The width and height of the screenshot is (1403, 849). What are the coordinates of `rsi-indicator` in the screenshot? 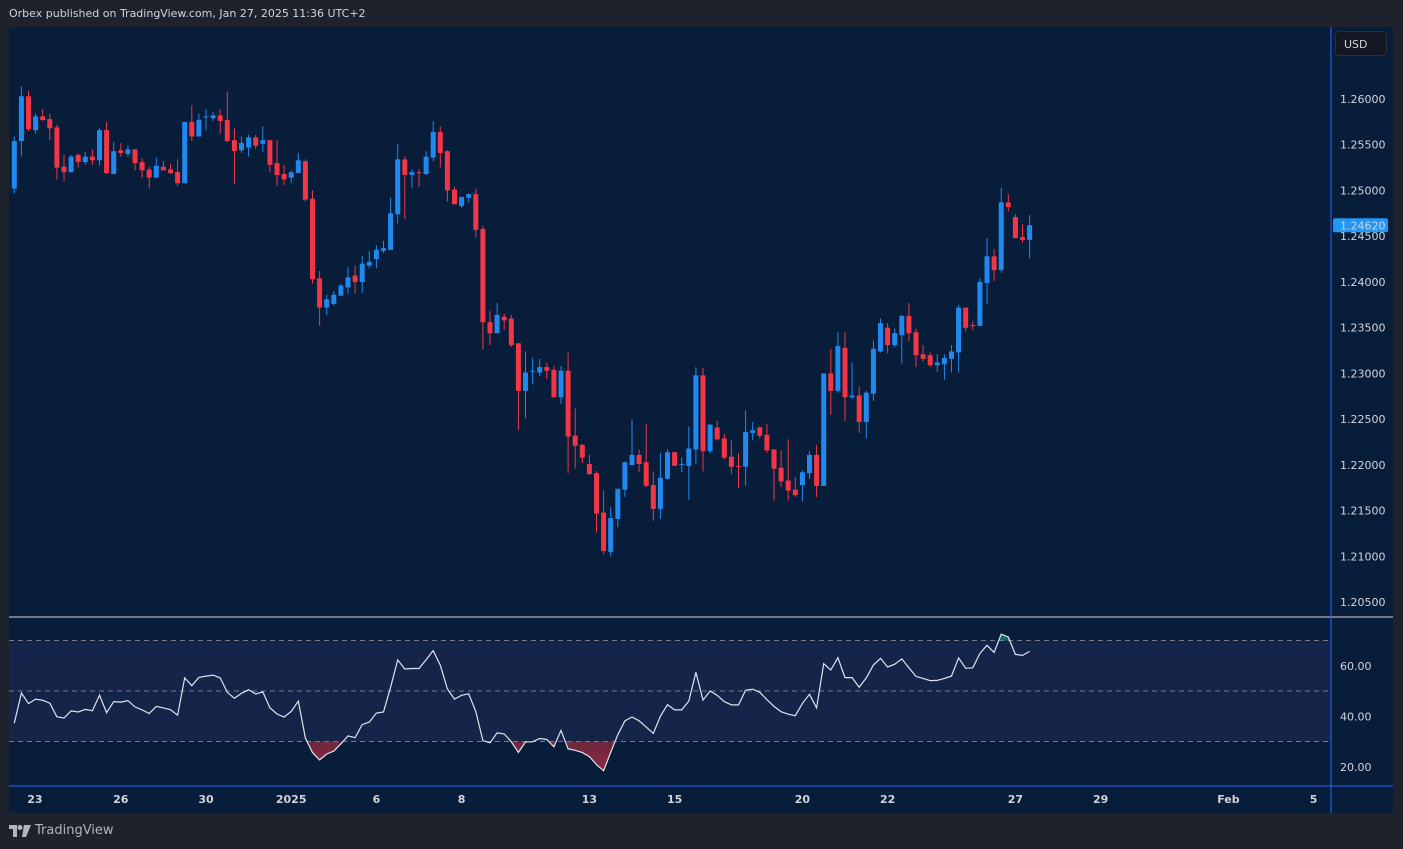 It's located at (521, 702).